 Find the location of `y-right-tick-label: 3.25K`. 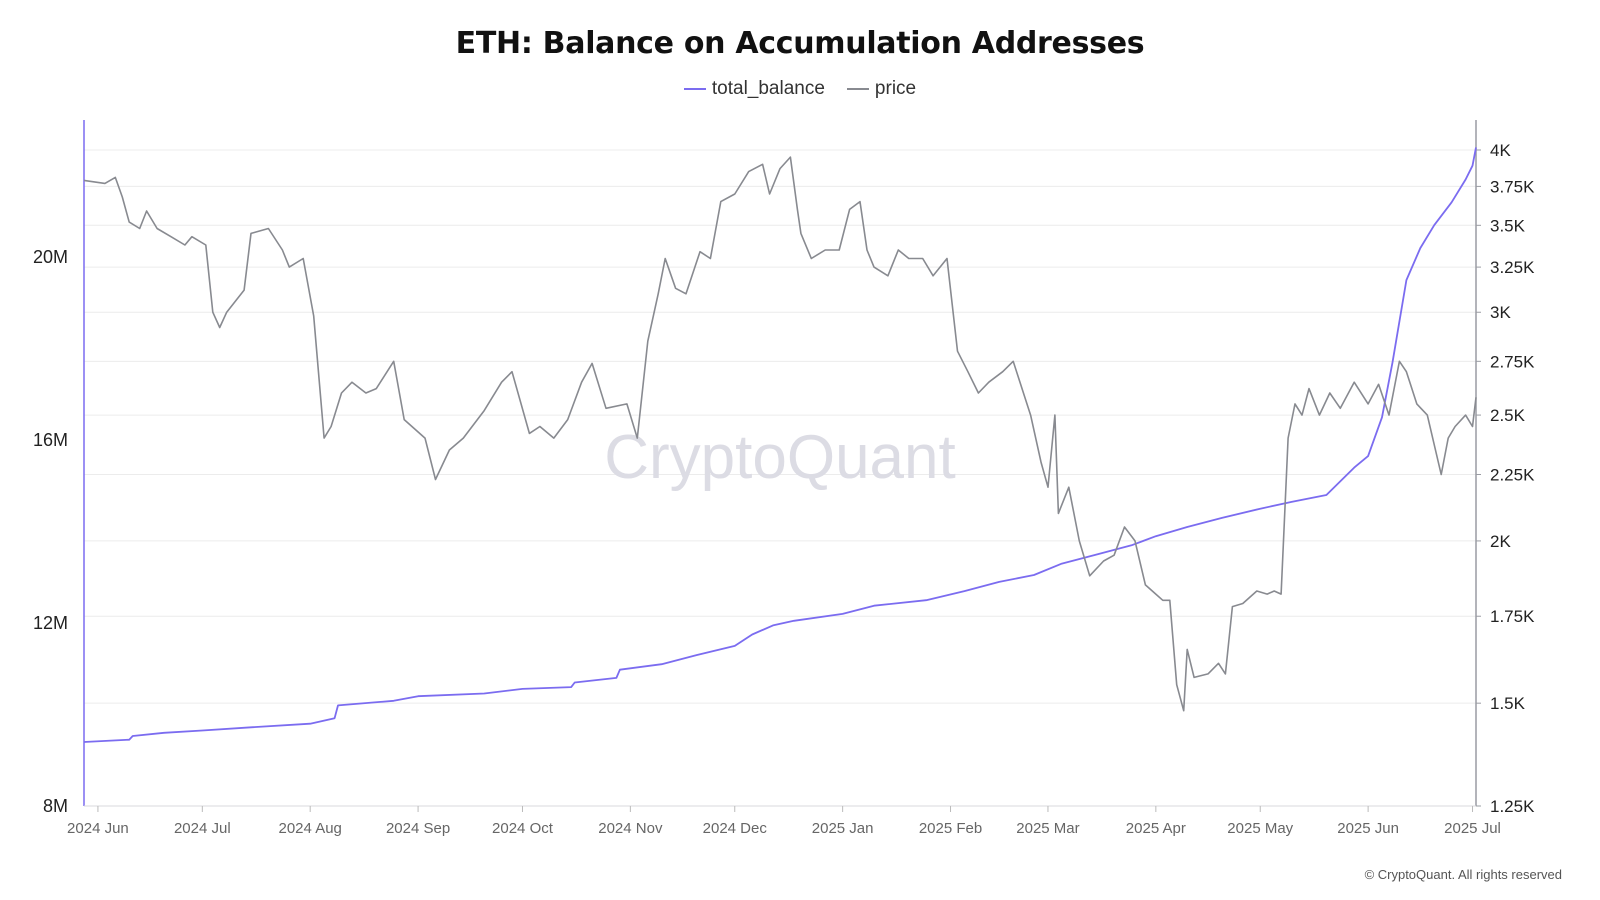

y-right-tick-label: 3.25K is located at coordinates (1512, 267).